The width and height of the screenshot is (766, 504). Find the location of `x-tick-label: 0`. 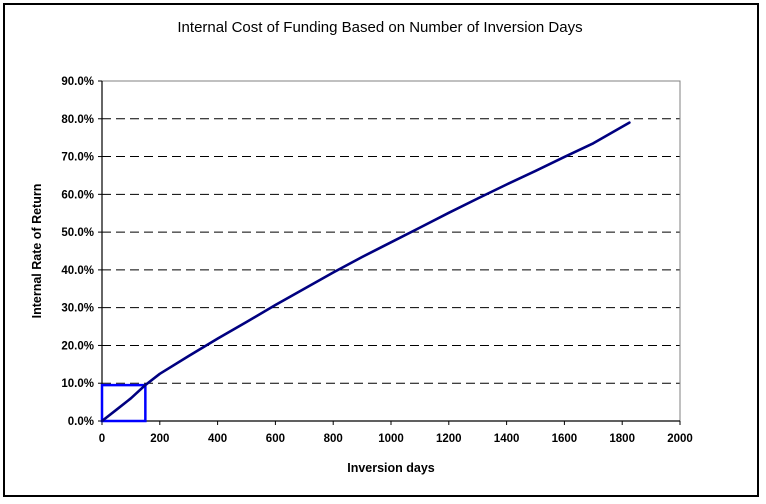

x-tick-label: 0 is located at coordinates (102, 439).